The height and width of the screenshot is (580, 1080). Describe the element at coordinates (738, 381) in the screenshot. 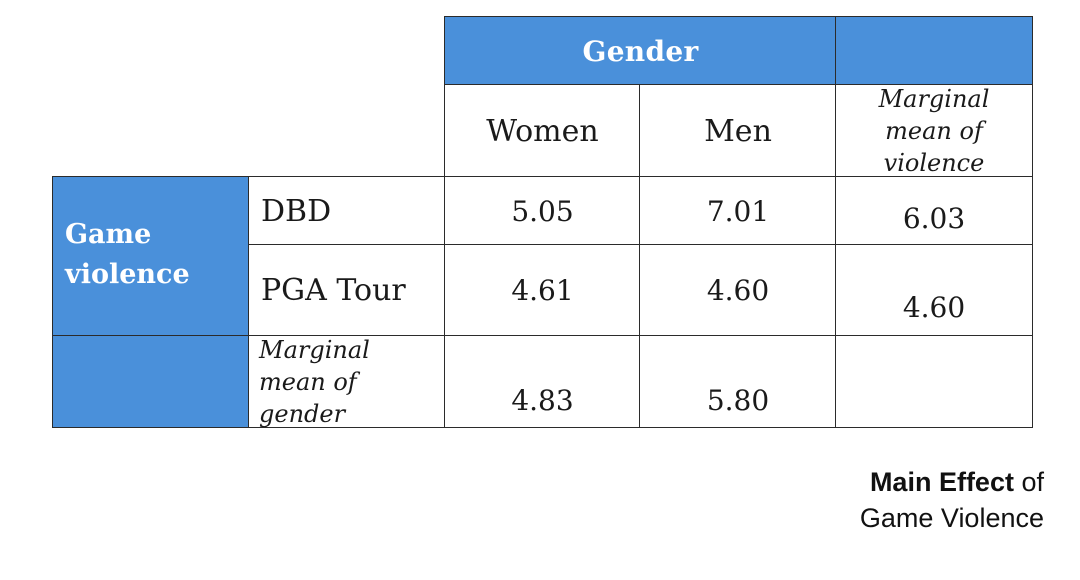

I see `cell-marginal-men: 5.80` at that location.